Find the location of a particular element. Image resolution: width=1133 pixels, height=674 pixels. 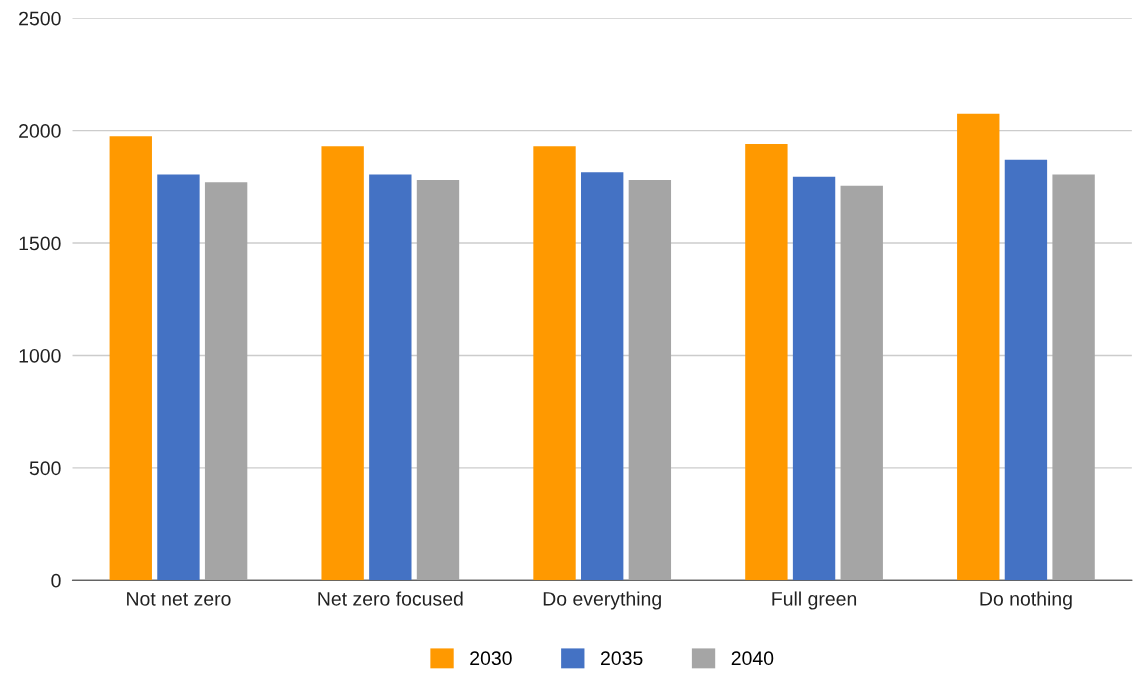

y-tick-label: 0 is located at coordinates (56, 580).